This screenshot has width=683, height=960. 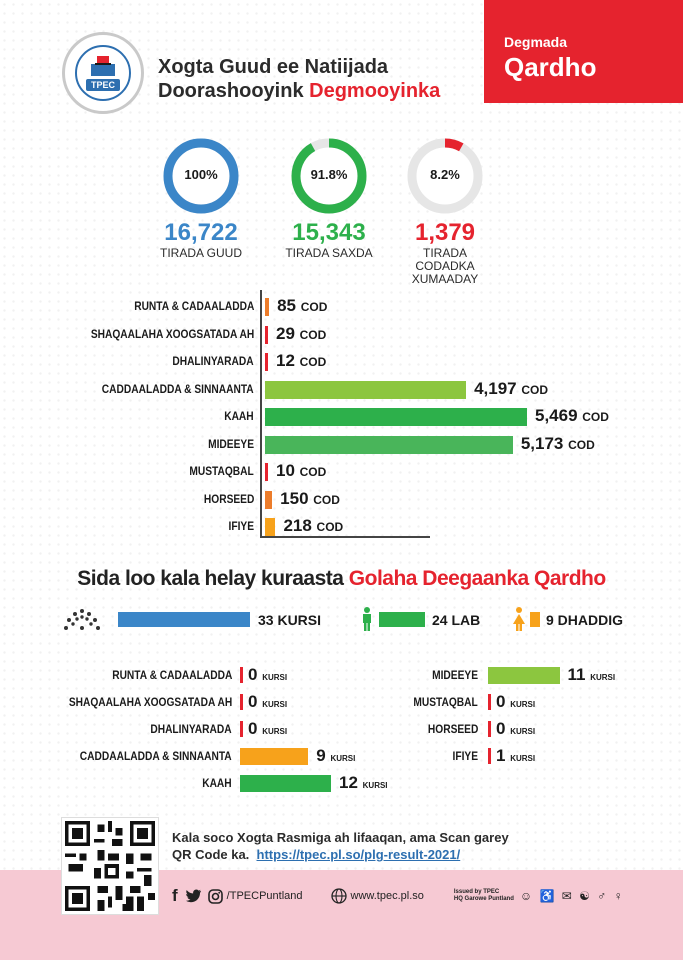 What do you see at coordinates (445, 266) in the screenshot?
I see `stat-invalid-label: TIRADA CODADKA XUMAADAY` at bounding box center [445, 266].